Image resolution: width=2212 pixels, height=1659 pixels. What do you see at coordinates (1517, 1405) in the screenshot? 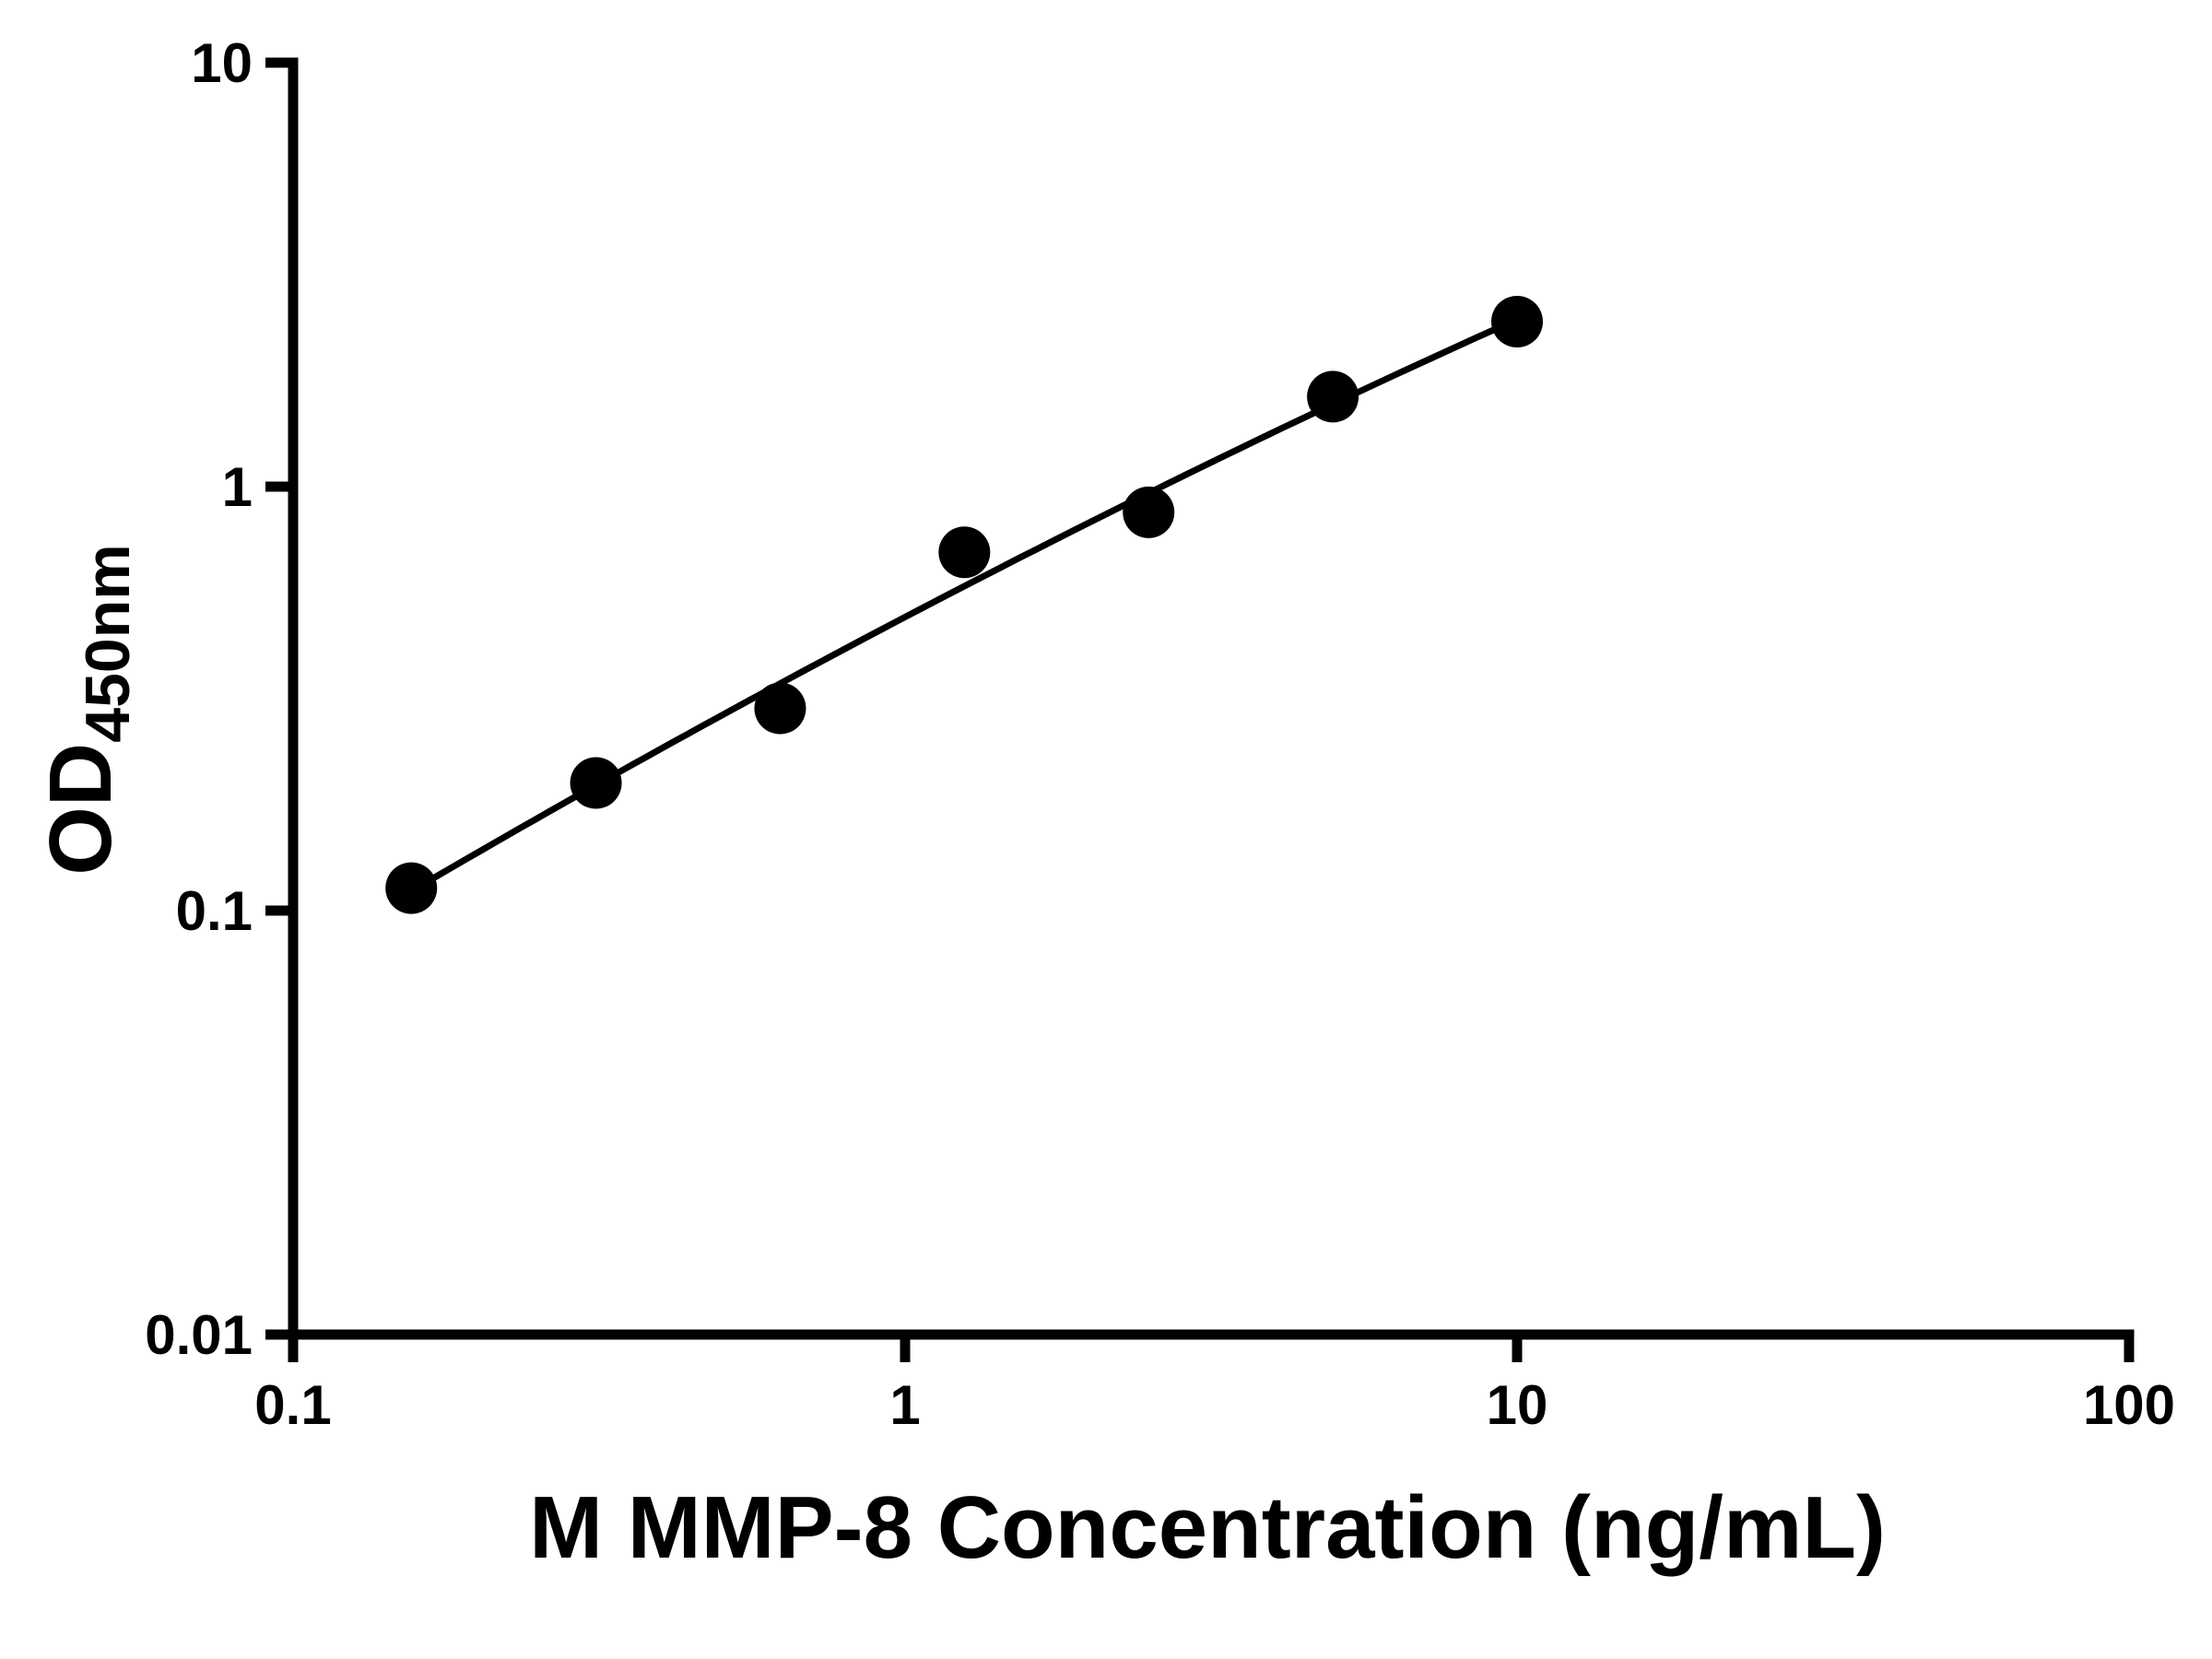
I see `x-tick-label-10: 10` at bounding box center [1517, 1405].